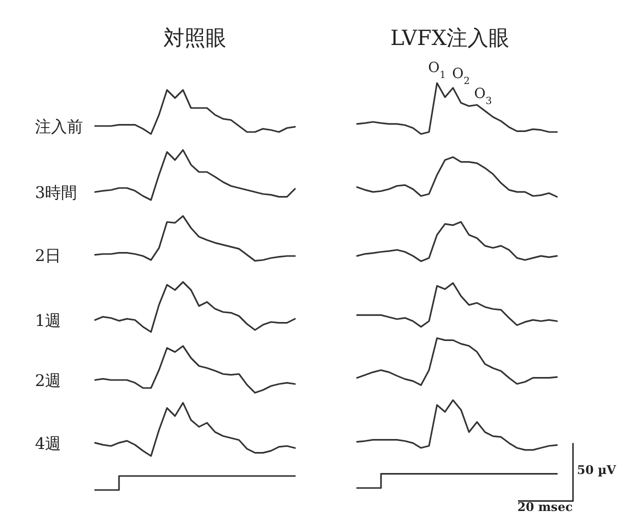  What do you see at coordinates (48, 380) in the screenshot?
I see `text: 2週` at bounding box center [48, 380].